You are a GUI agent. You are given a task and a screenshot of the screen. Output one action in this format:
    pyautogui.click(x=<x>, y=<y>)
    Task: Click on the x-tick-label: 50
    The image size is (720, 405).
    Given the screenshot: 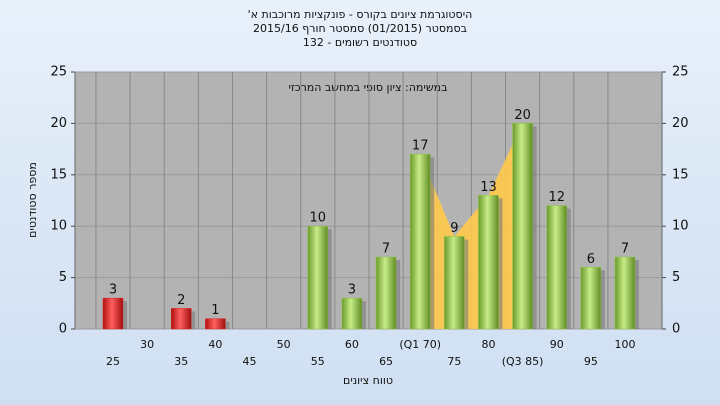 What is the action you would take?
    pyautogui.click(x=284, y=344)
    